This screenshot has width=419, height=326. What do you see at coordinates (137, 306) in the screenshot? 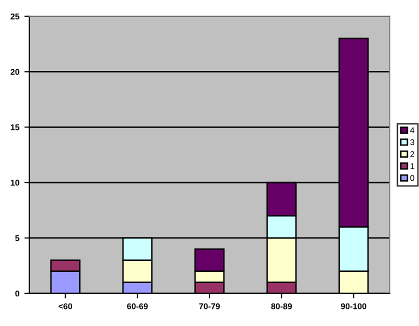
I see `x-tick-label: 60-69` at bounding box center [137, 306].